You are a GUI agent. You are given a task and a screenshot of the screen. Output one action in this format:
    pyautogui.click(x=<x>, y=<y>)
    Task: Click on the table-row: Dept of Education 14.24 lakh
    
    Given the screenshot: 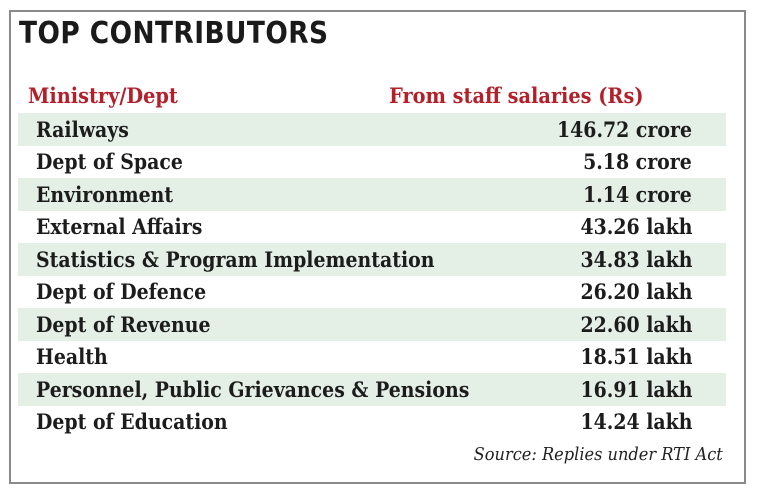 What is the action you would take?
    pyautogui.click(x=372, y=422)
    